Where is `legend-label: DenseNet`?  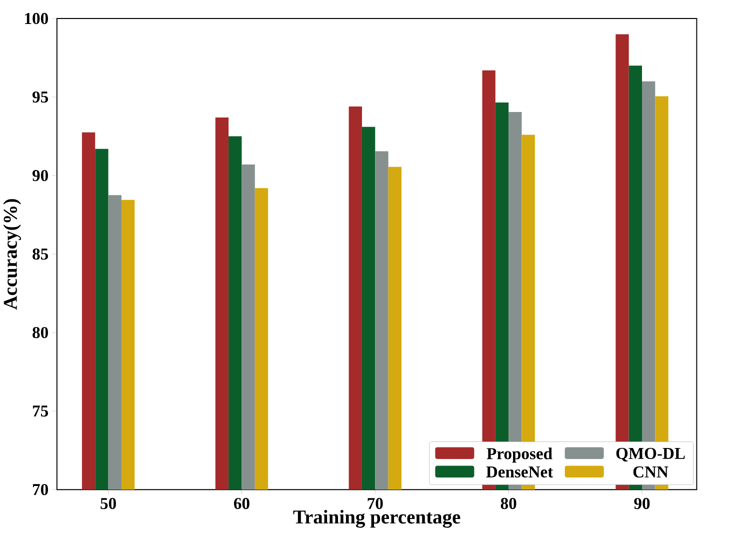 legend-label: DenseNet is located at coordinates (520, 472).